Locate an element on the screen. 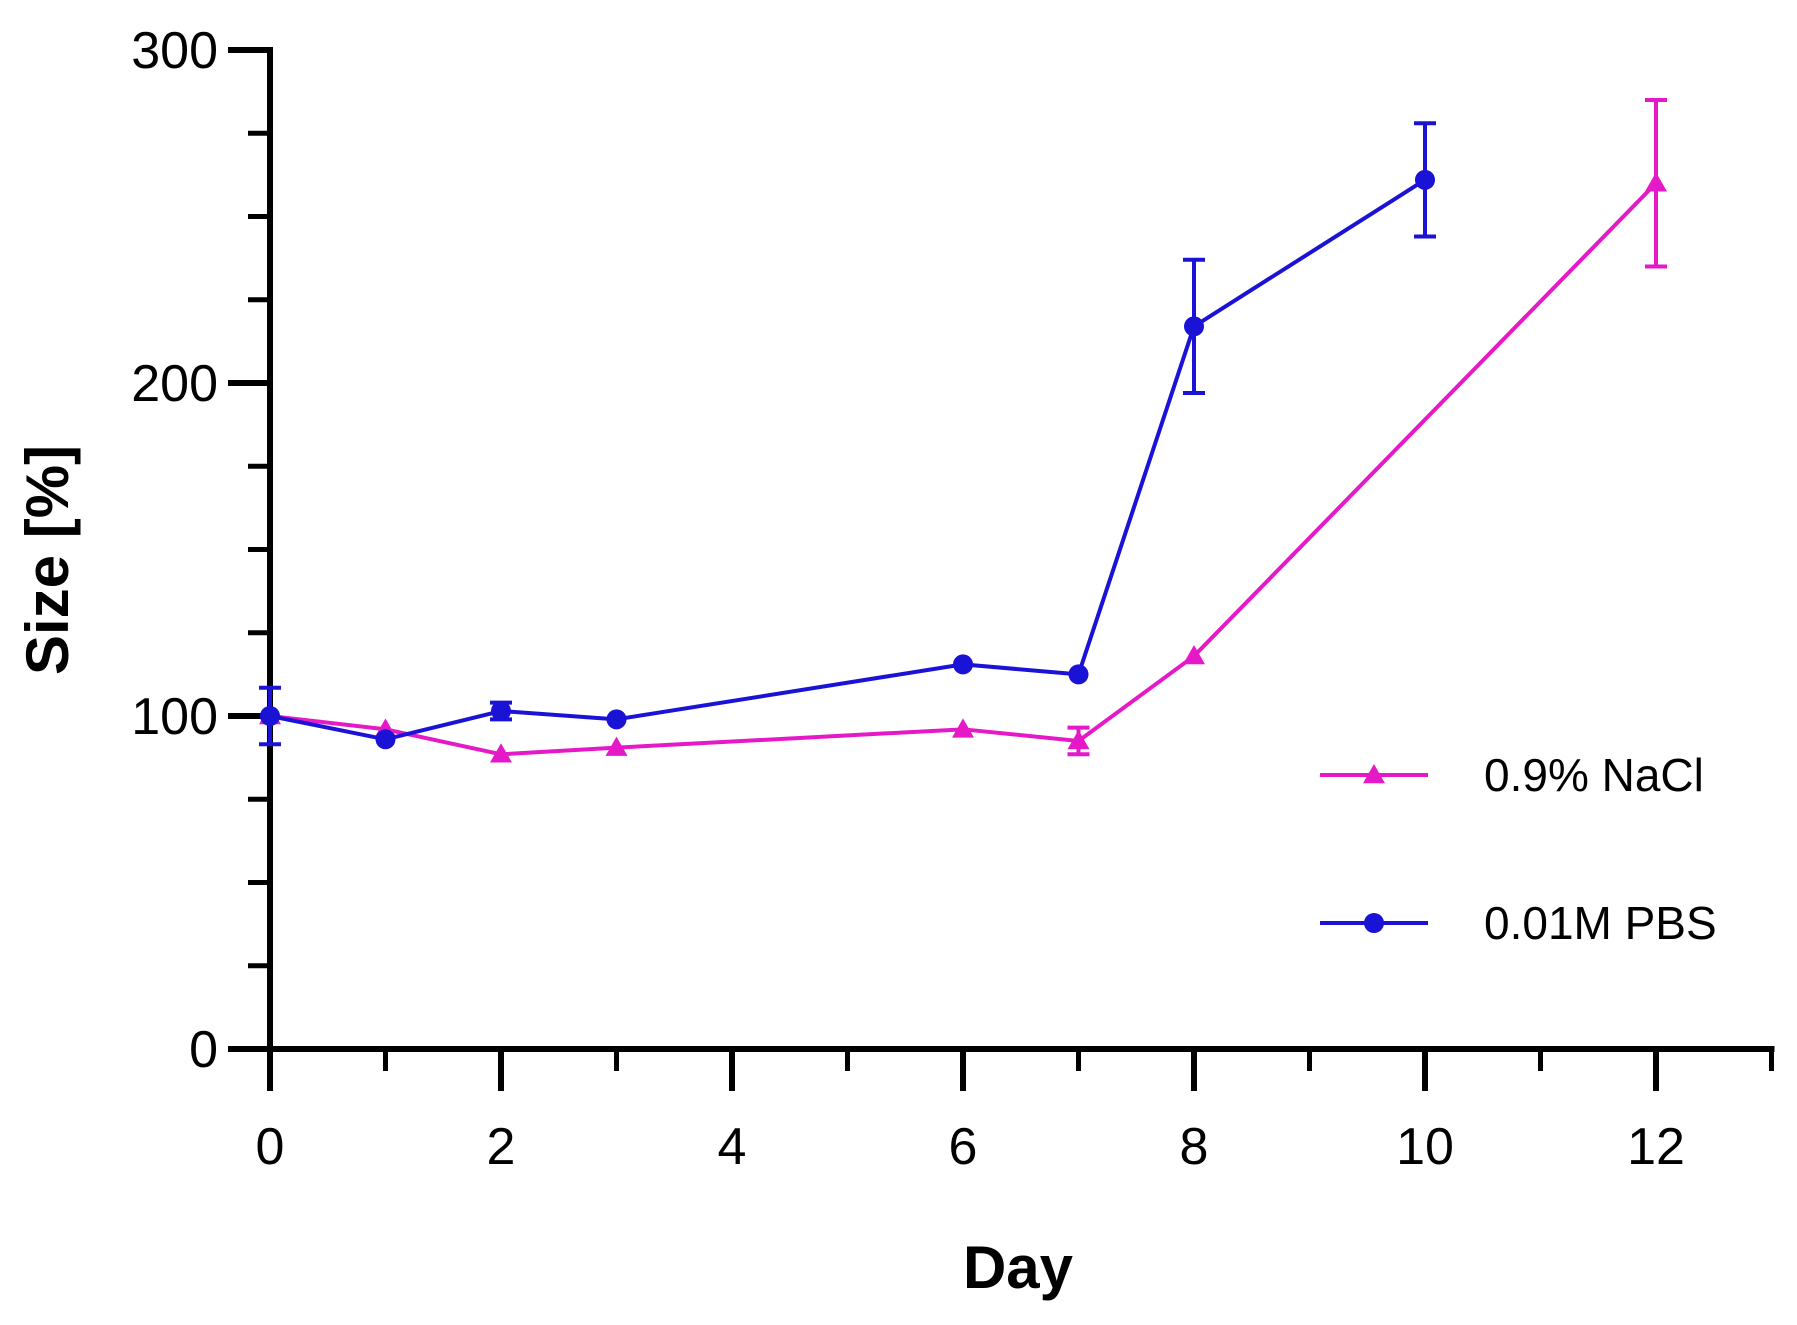 The image size is (1797, 1325). x-tick-label: 4 is located at coordinates (732, 1147).